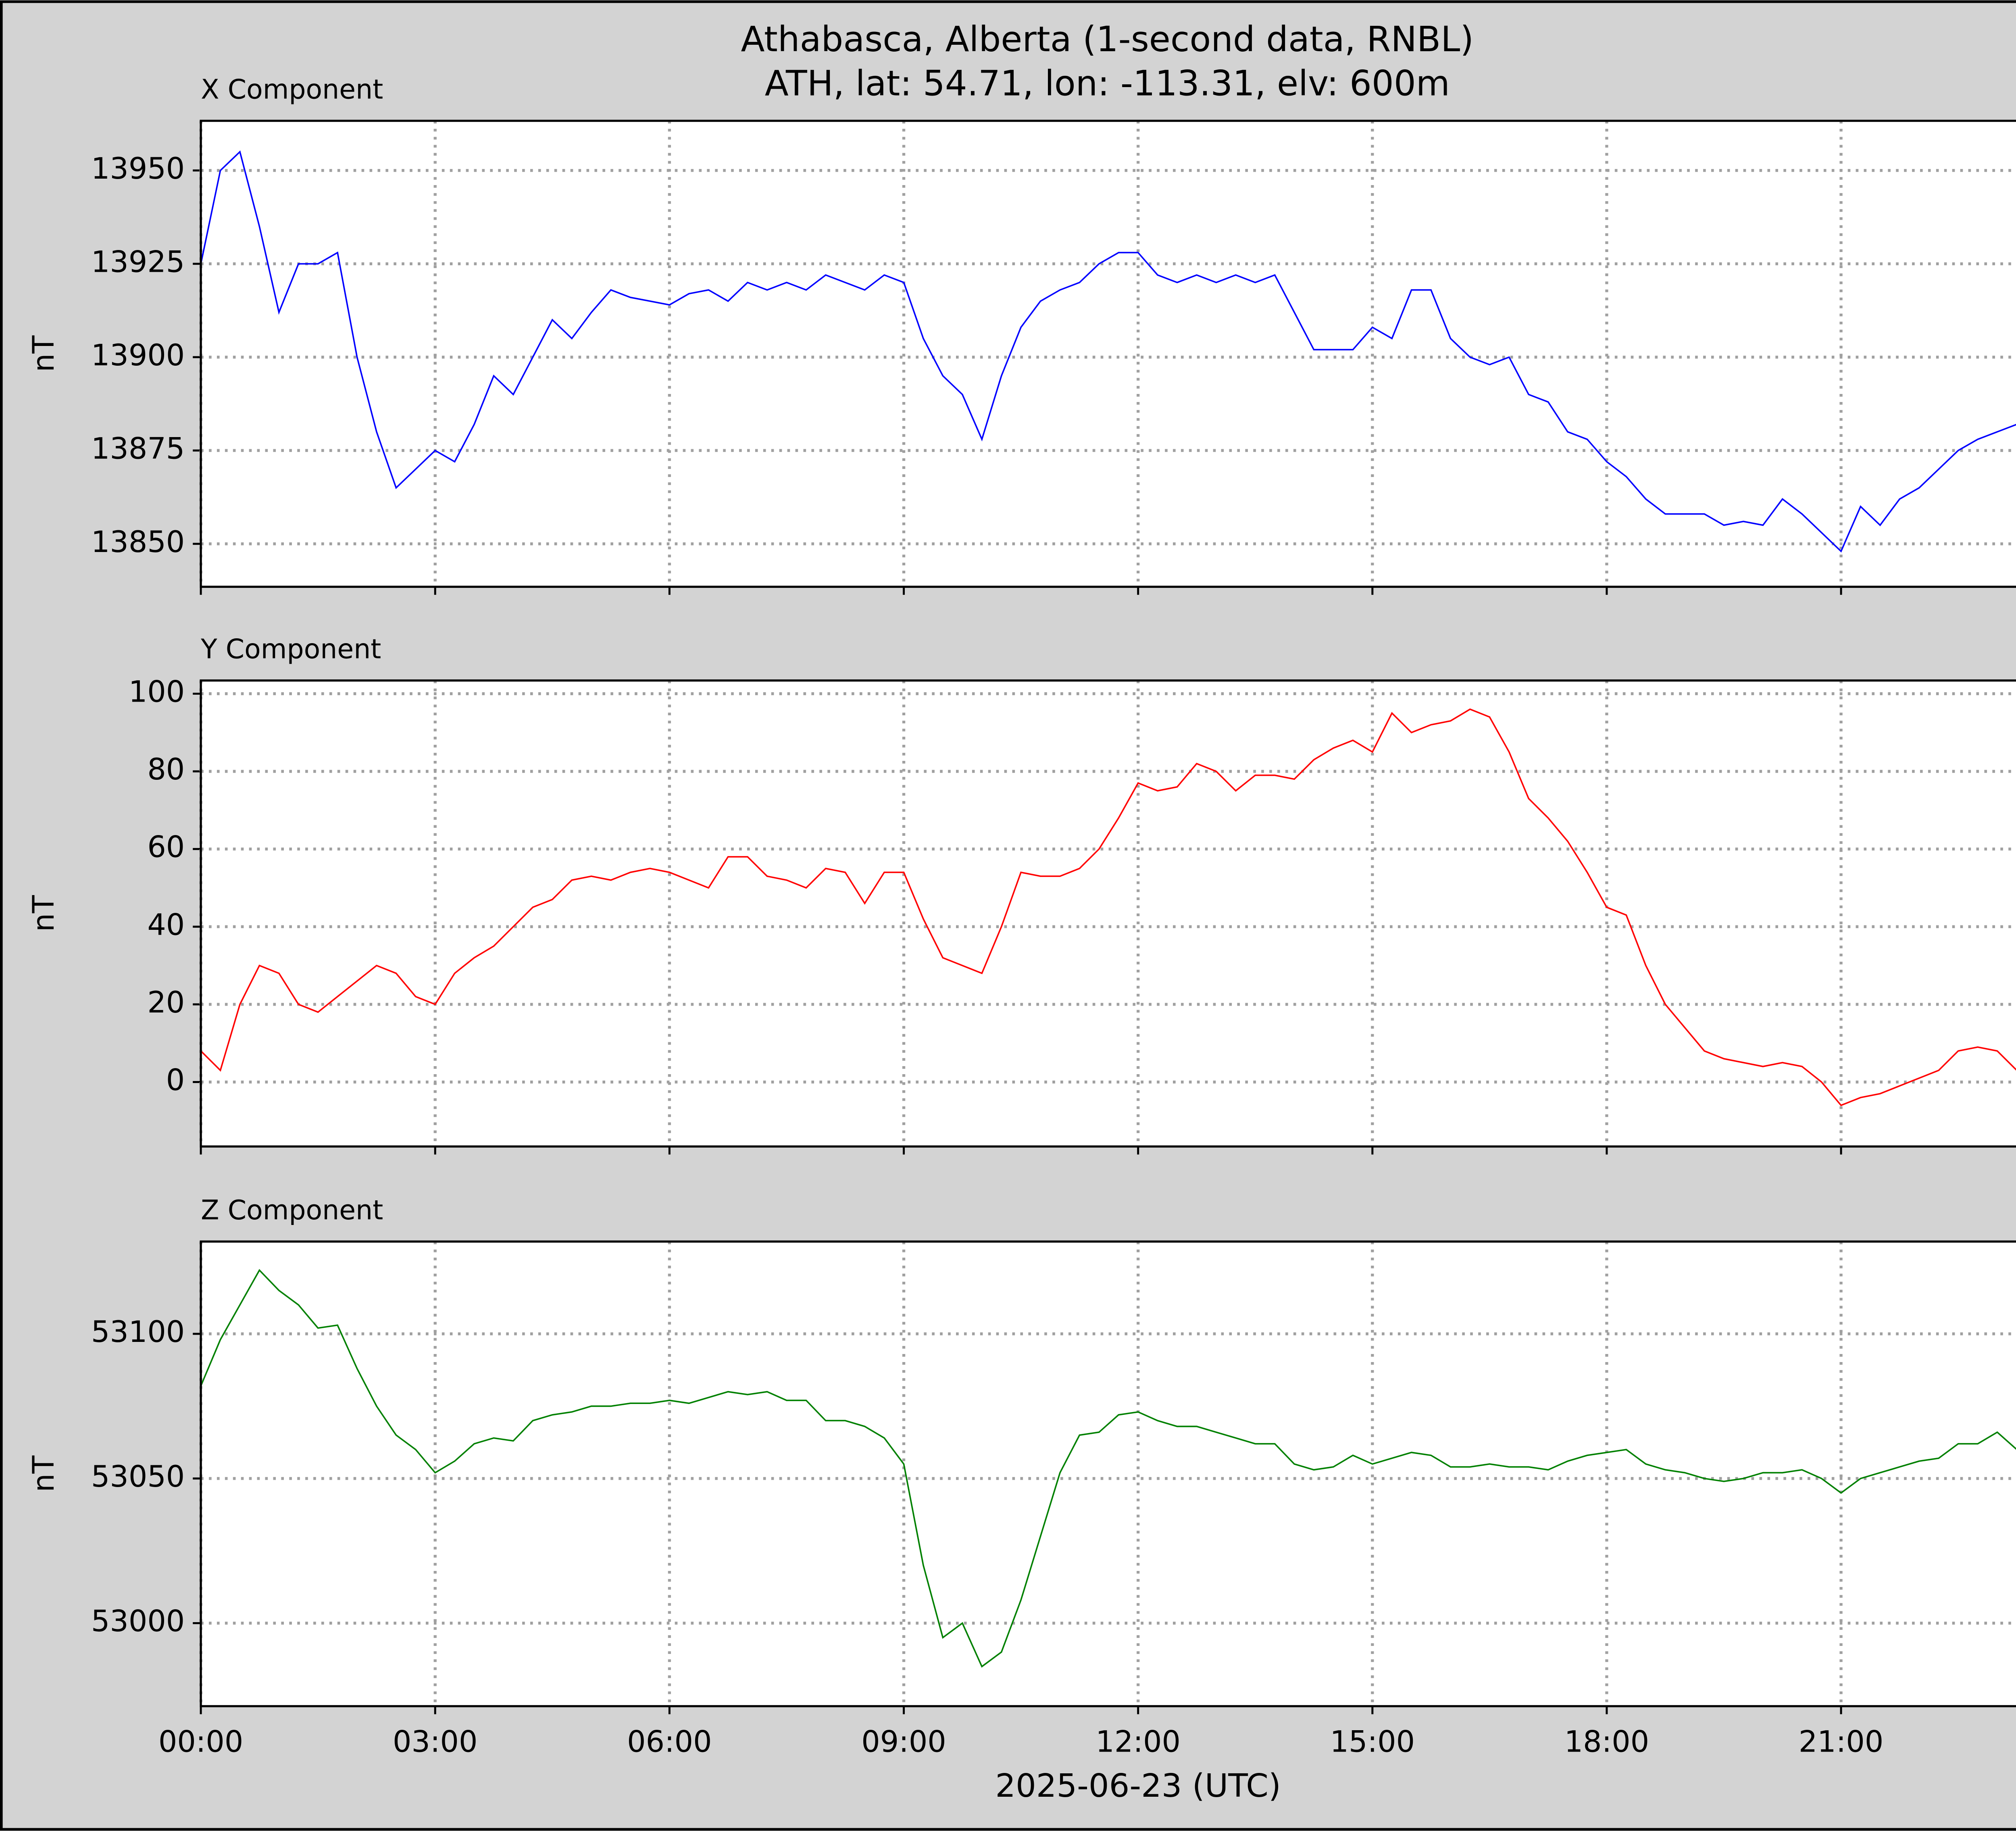  Describe the element at coordinates (166, 925) in the screenshot. I see `y-tick-label: 40` at that location.